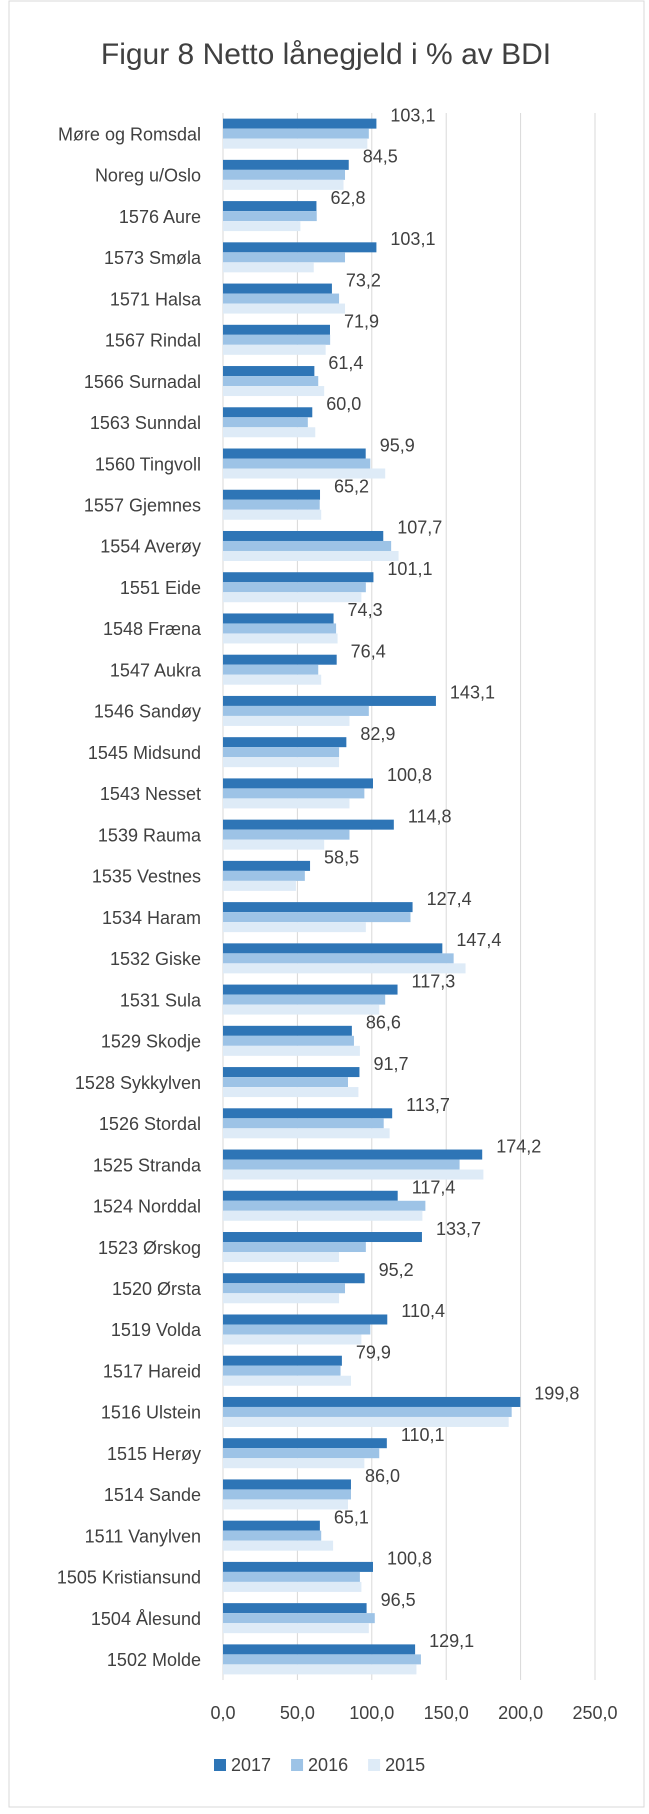 Image resolution: width=649 pixels, height=1814 pixels. I want to click on data-label: 147,4, so click(478, 940).